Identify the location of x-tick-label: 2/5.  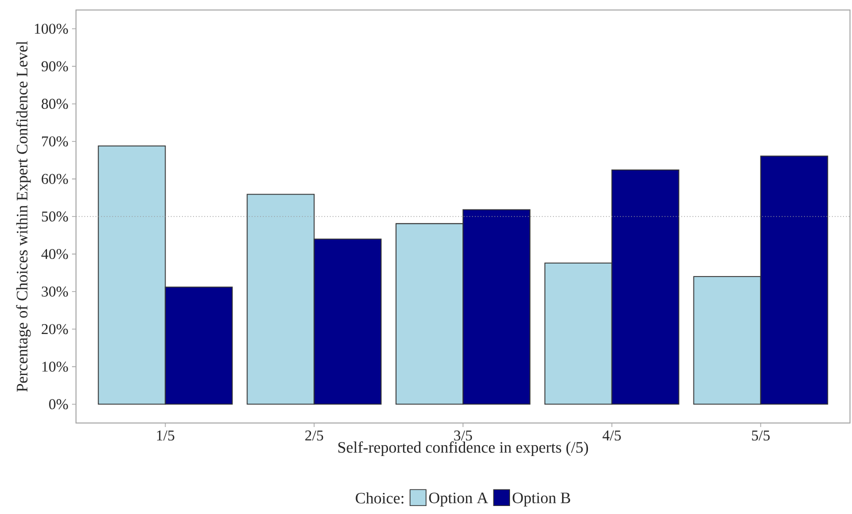
(314, 435).